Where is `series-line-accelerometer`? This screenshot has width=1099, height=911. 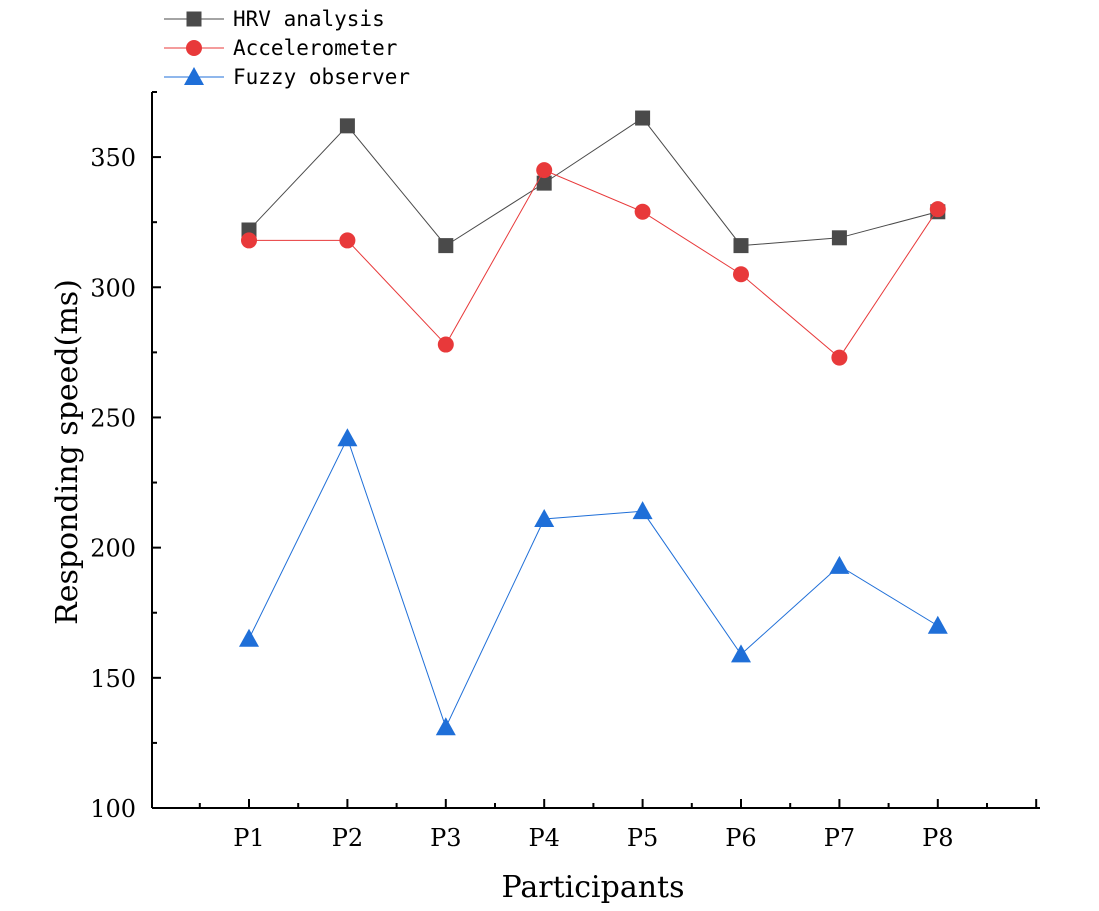
series-line-accelerometer is located at coordinates (594, 264).